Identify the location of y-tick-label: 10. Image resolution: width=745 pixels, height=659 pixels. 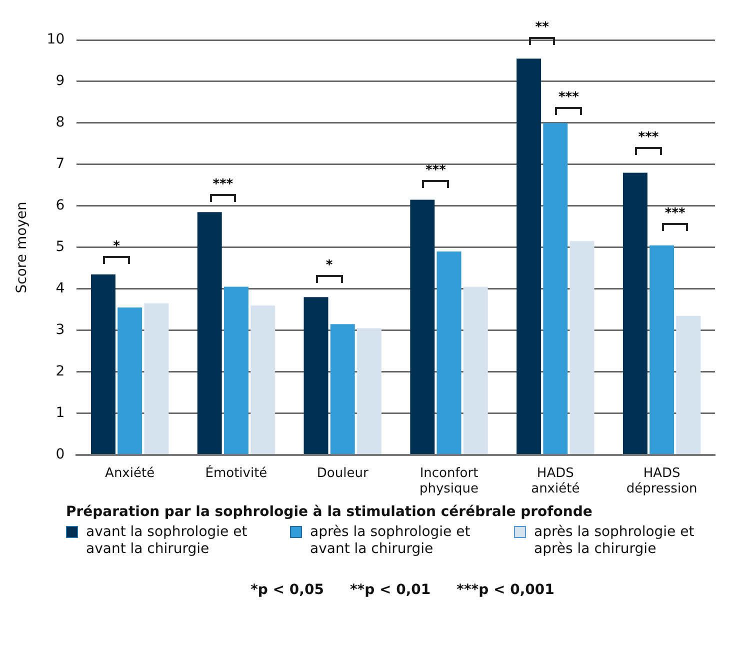
(55, 40).